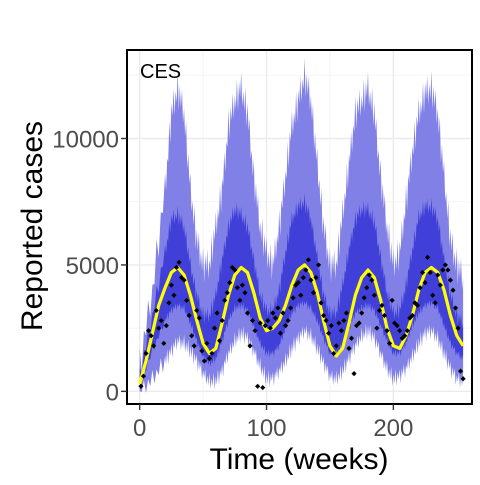 The image size is (480, 485). What do you see at coordinates (112, 392) in the screenshot?
I see `y-tick-label: 0` at bounding box center [112, 392].